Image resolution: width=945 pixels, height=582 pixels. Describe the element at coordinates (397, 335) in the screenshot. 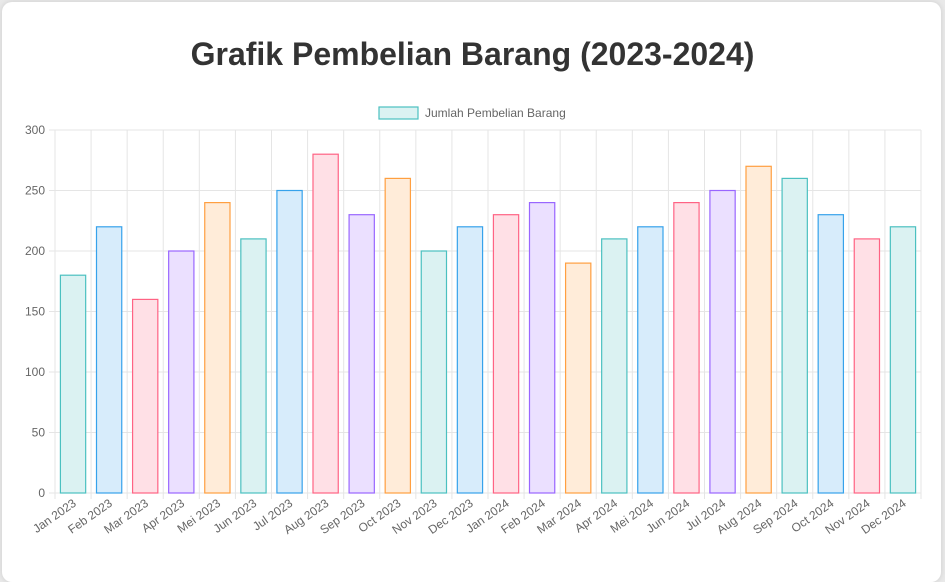

I see `bar-oct-2023` at that location.